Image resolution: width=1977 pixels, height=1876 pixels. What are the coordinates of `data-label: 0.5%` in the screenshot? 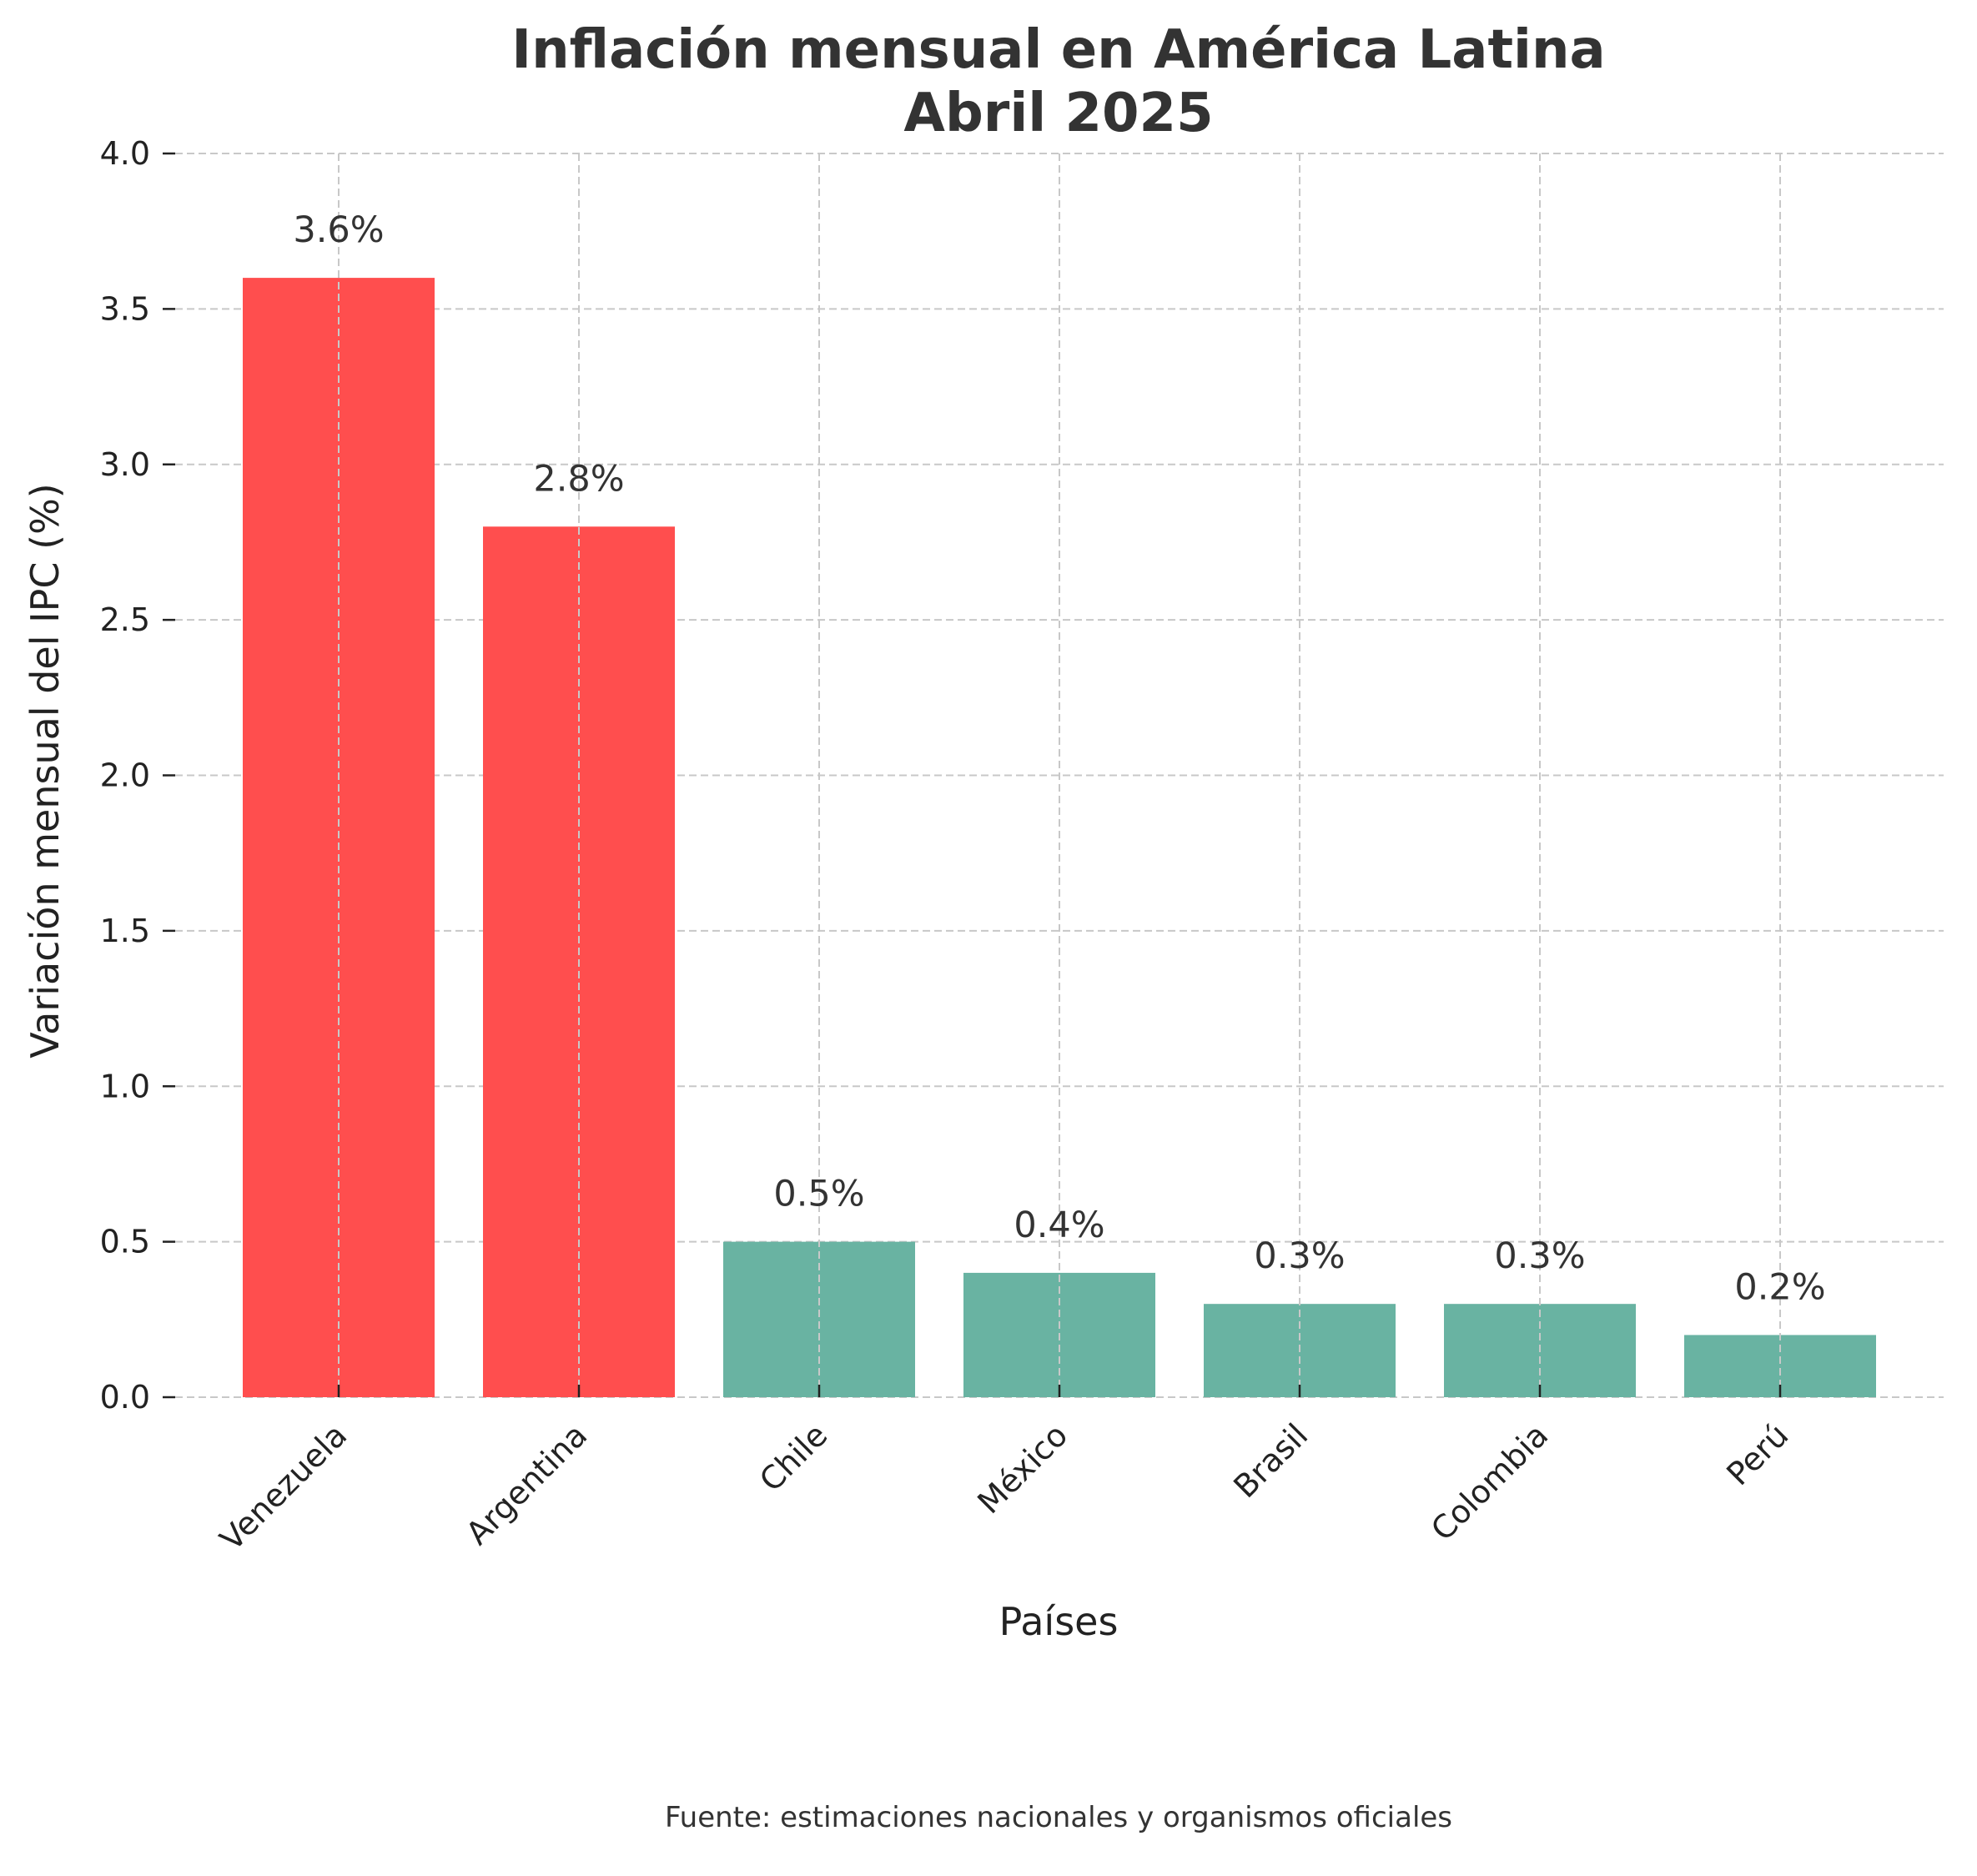 It's located at (818, 1194).